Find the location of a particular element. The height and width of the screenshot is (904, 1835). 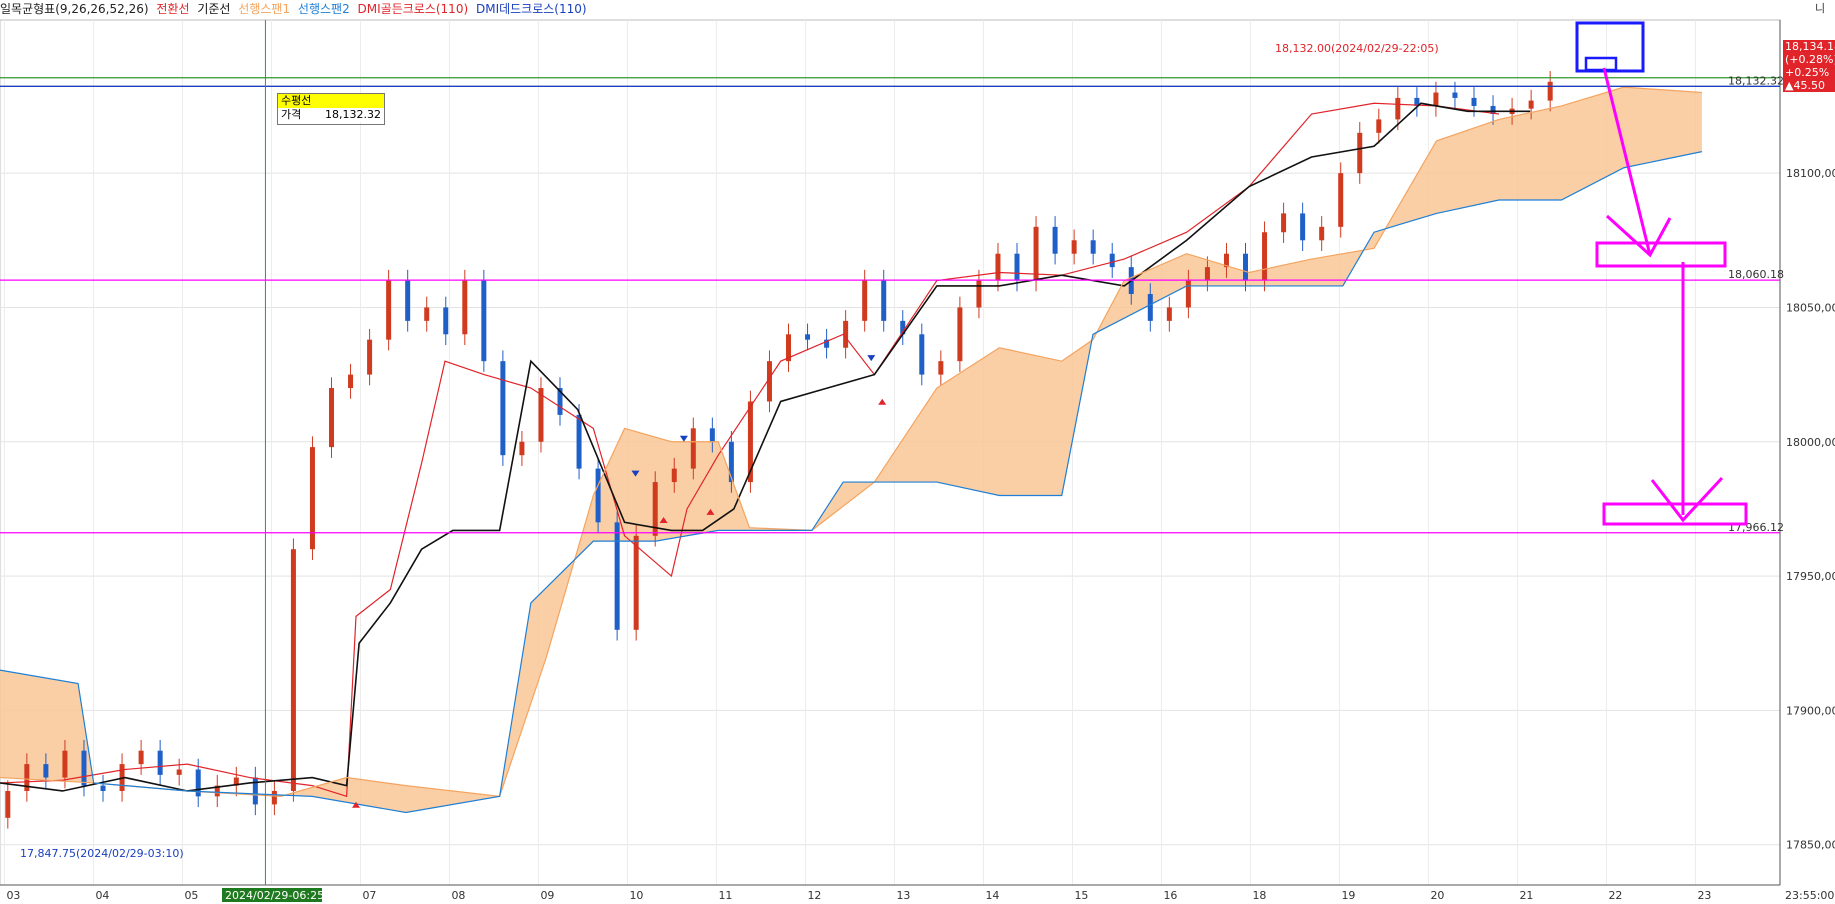

x-tick-label: 07 is located at coordinates (369, 895).